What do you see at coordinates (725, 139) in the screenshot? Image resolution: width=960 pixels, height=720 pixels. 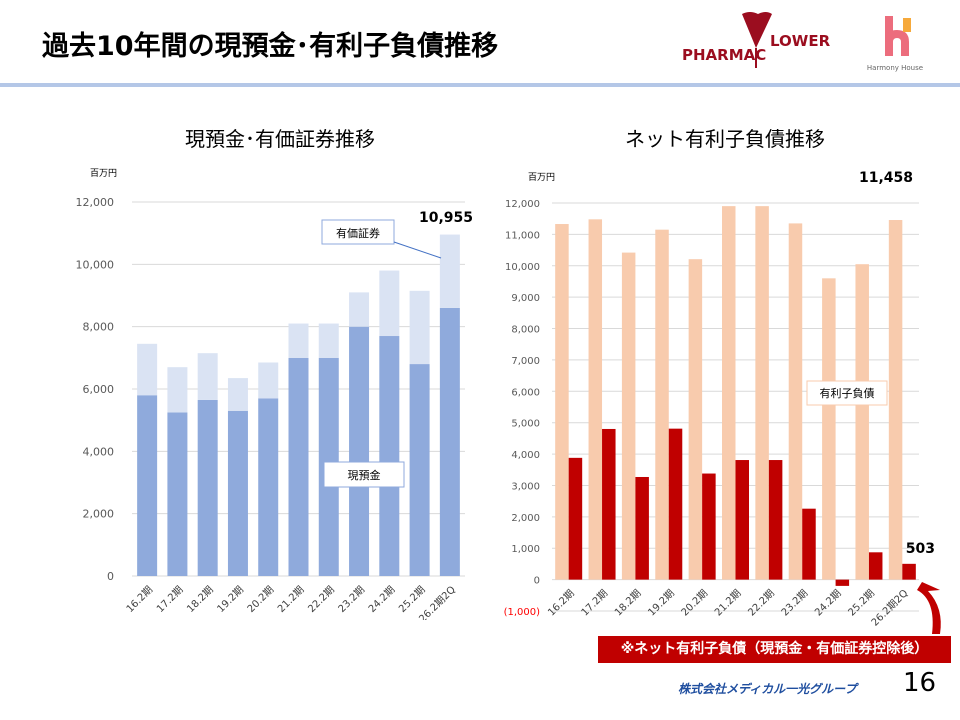 I see `chart-title-net-debt: ネット有利子負債推移` at bounding box center [725, 139].